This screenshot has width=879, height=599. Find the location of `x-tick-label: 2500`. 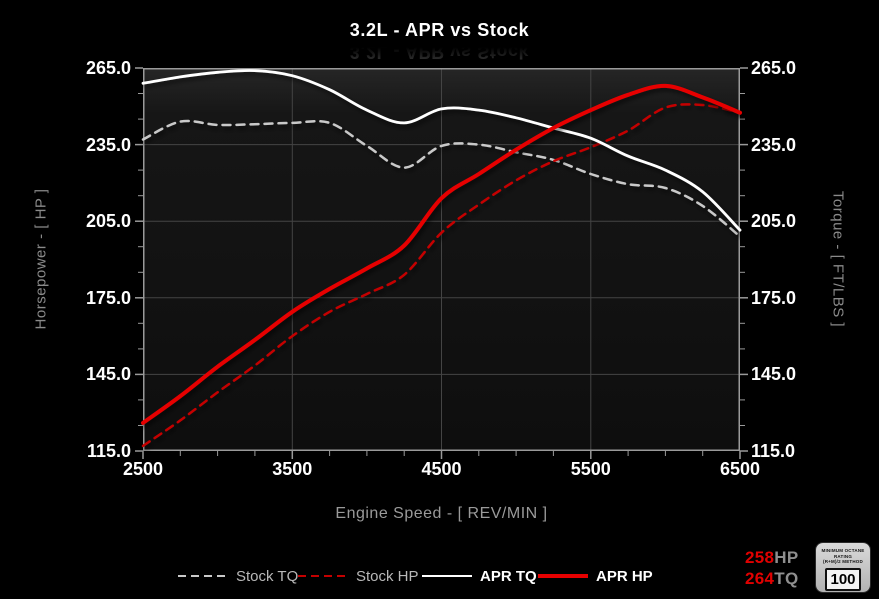

x-tick-label: 2500 is located at coordinates (143, 469).